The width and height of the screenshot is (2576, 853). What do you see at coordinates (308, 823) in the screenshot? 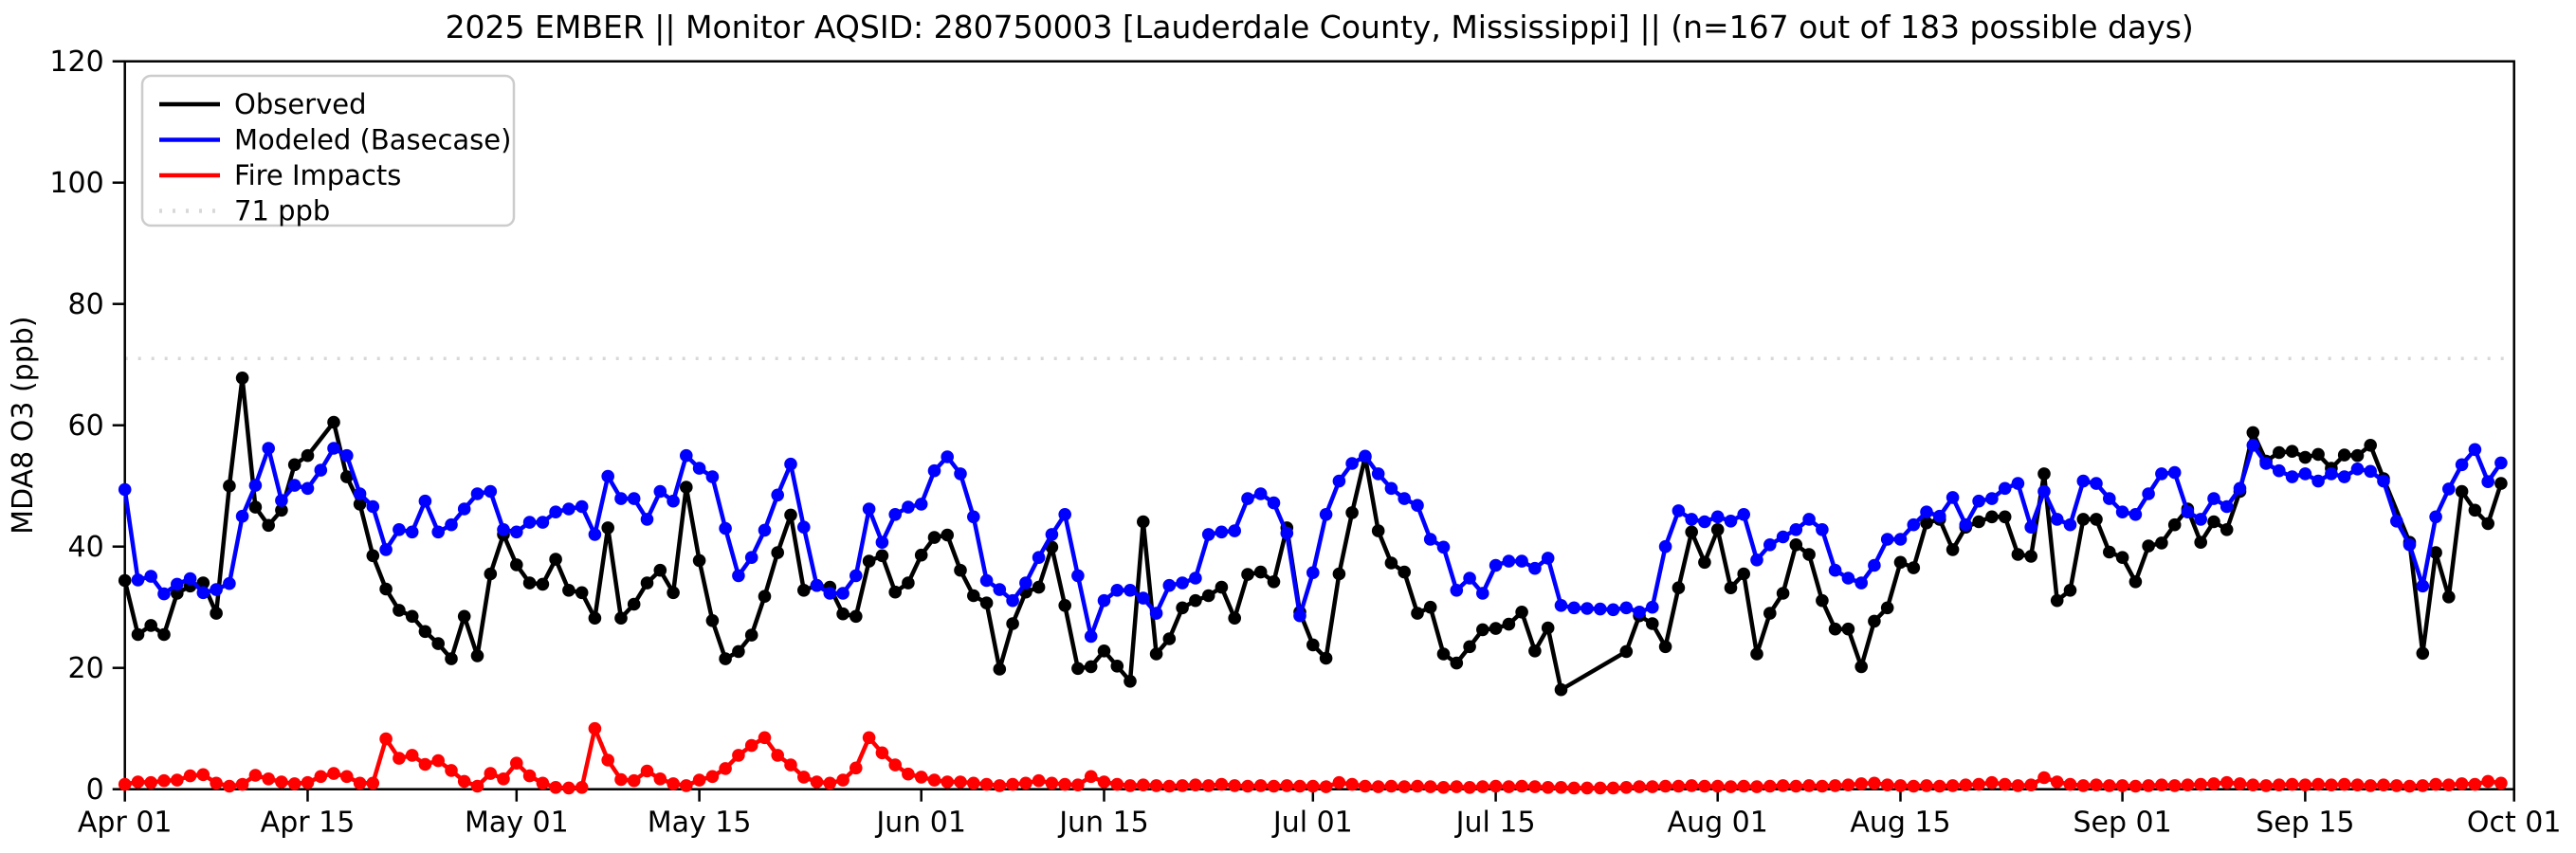
I see `x-tick-label: Apr 15` at bounding box center [308, 823].